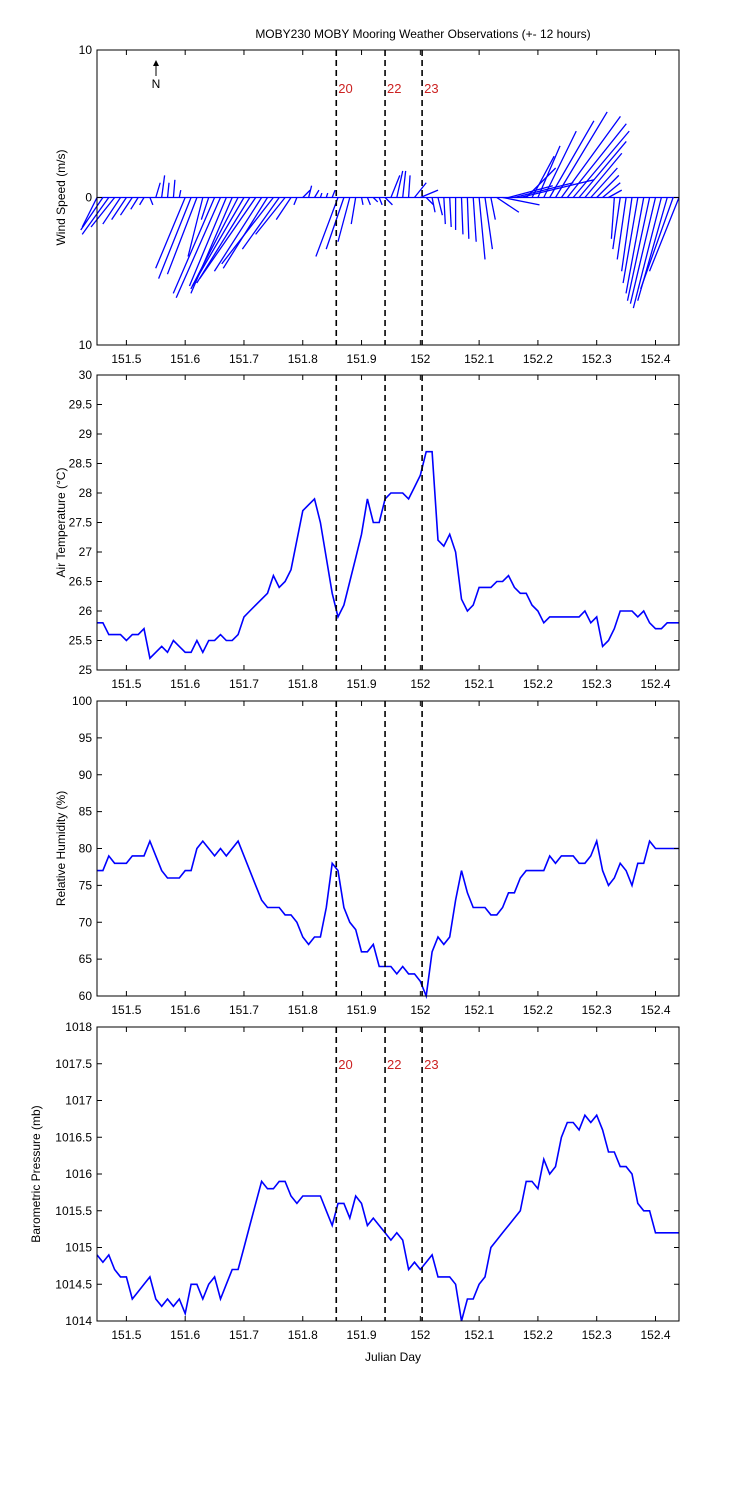  Describe the element at coordinates (655, 359) in the screenshot. I see `x-tick-label: 152.4` at that location.